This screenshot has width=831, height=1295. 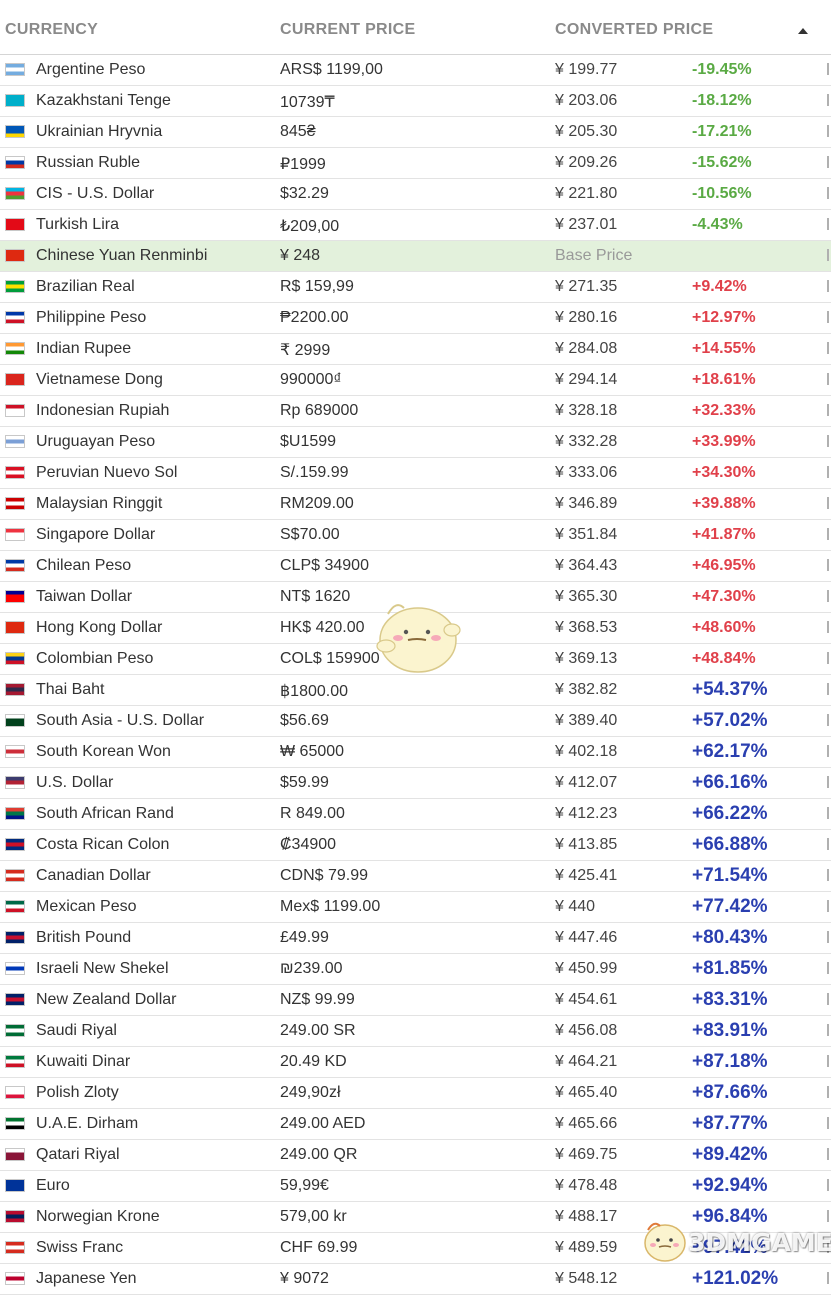 What do you see at coordinates (415, 659) in the screenshot?
I see `table-row: Colombian Peso COL$ 159900 ¥ 369.13 +48.84%` at bounding box center [415, 659].